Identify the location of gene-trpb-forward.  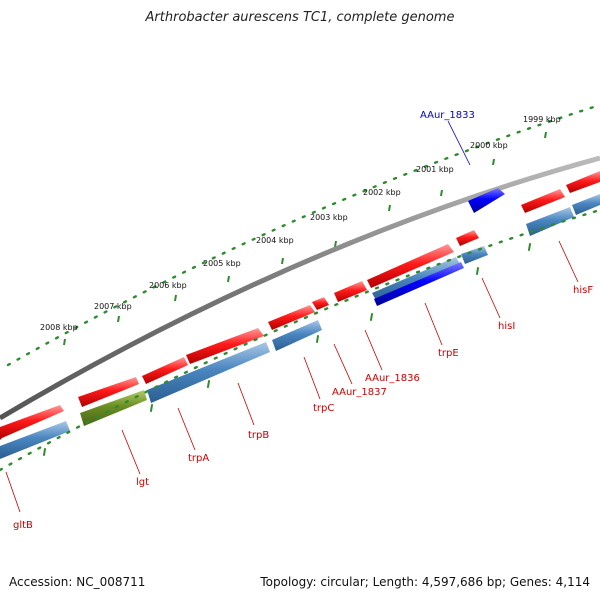
(225, 346).